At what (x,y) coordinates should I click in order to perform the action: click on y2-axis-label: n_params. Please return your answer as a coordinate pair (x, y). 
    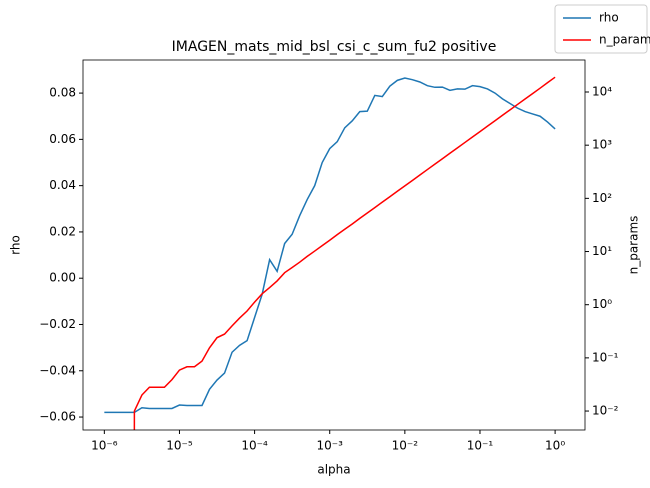
    Looking at the image, I should click on (634, 245).